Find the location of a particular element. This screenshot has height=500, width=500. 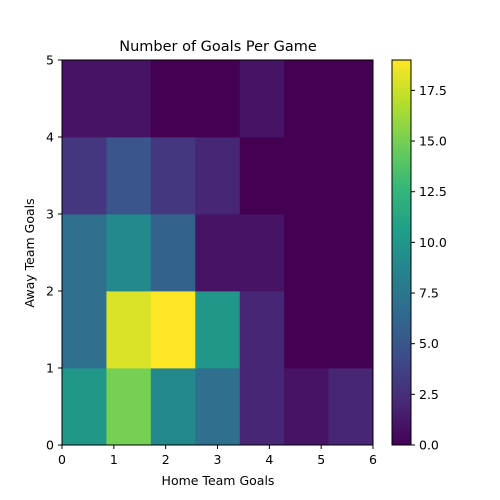

chart-title: Number of Goals Per Game is located at coordinates (218, 47).